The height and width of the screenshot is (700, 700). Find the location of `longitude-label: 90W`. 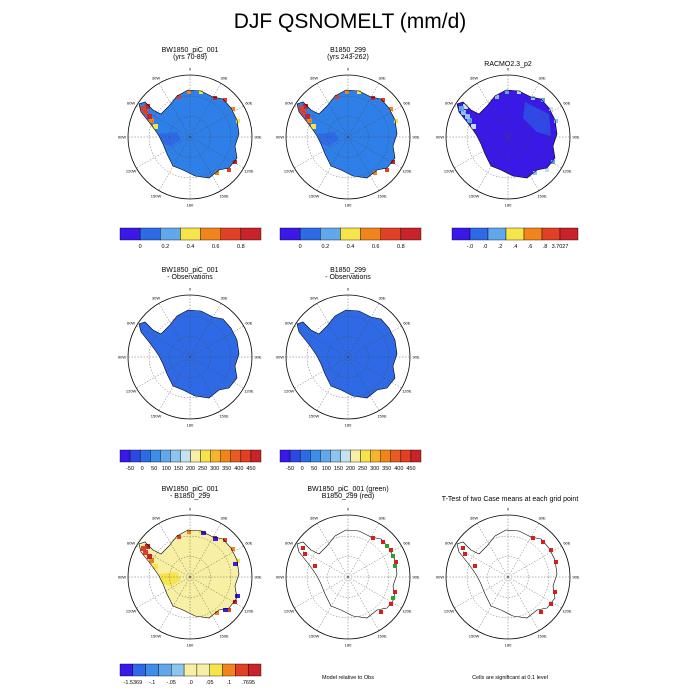

longitude-label: 90W is located at coordinates (280, 137).